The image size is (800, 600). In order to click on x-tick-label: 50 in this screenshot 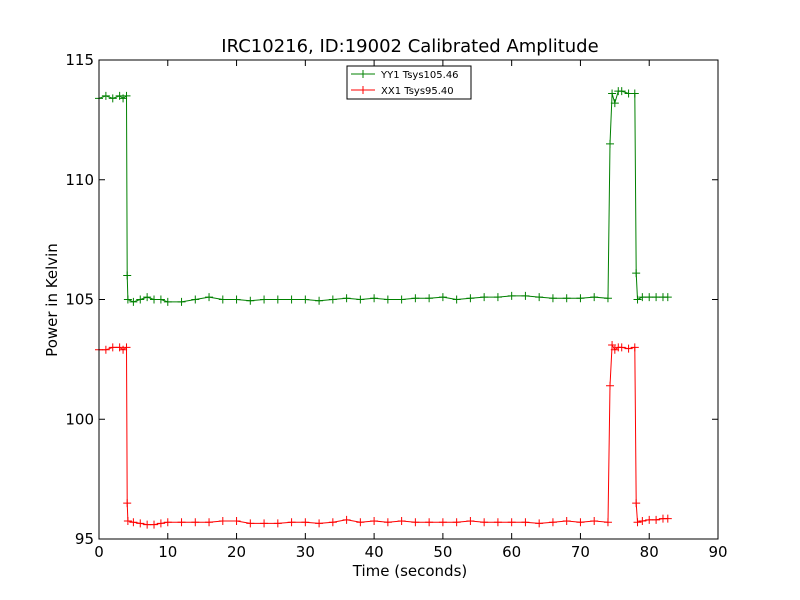, I will do `click(442, 552)`.